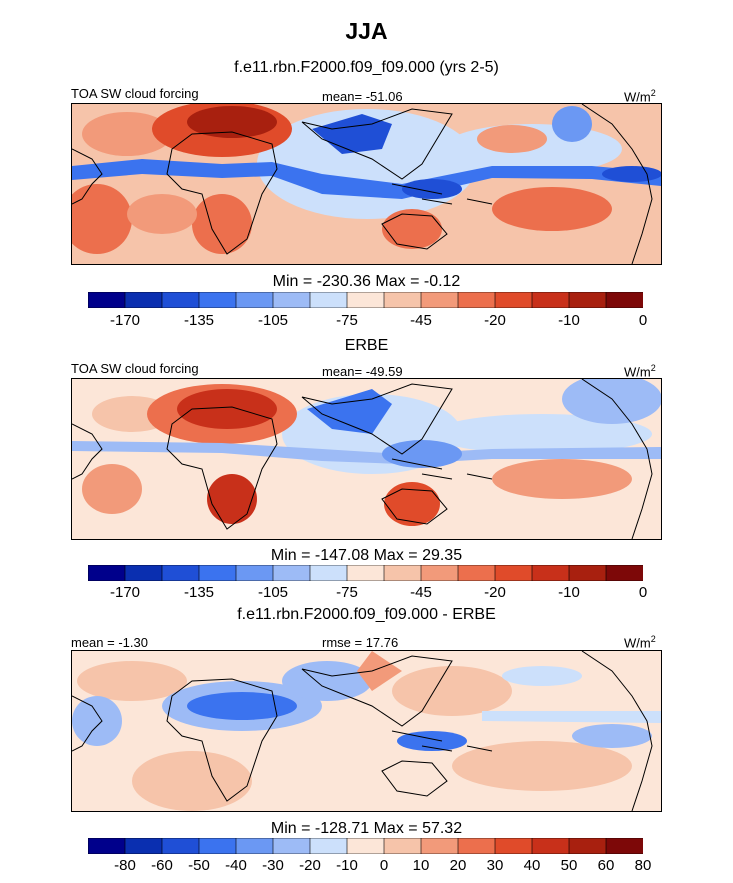 The height and width of the screenshot is (883, 733). I want to click on colorbar-tick-label: 20, so click(458, 865).